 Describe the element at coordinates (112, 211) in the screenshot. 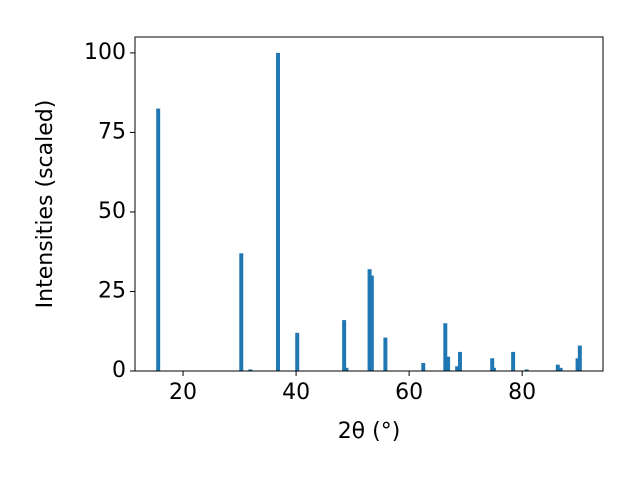

I see `y-tick-label: 50` at that location.